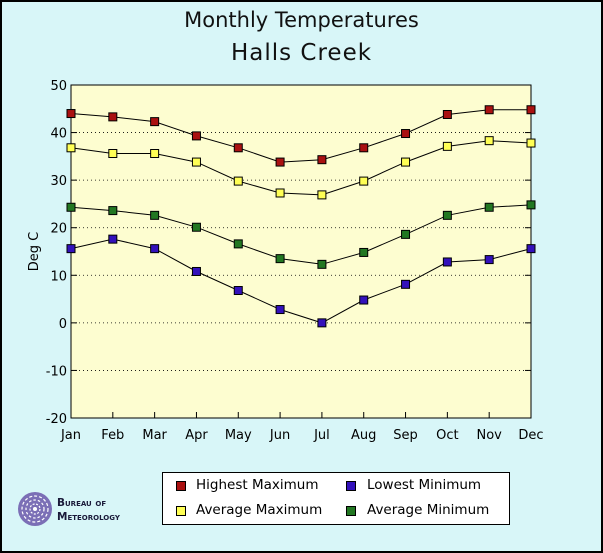 This screenshot has height=553, width=603. What do you see at coordinates (259, 510) in the screenshot?
I see `legend-label-average-maximum: Average Maximum` at bounding box center [259, 510].